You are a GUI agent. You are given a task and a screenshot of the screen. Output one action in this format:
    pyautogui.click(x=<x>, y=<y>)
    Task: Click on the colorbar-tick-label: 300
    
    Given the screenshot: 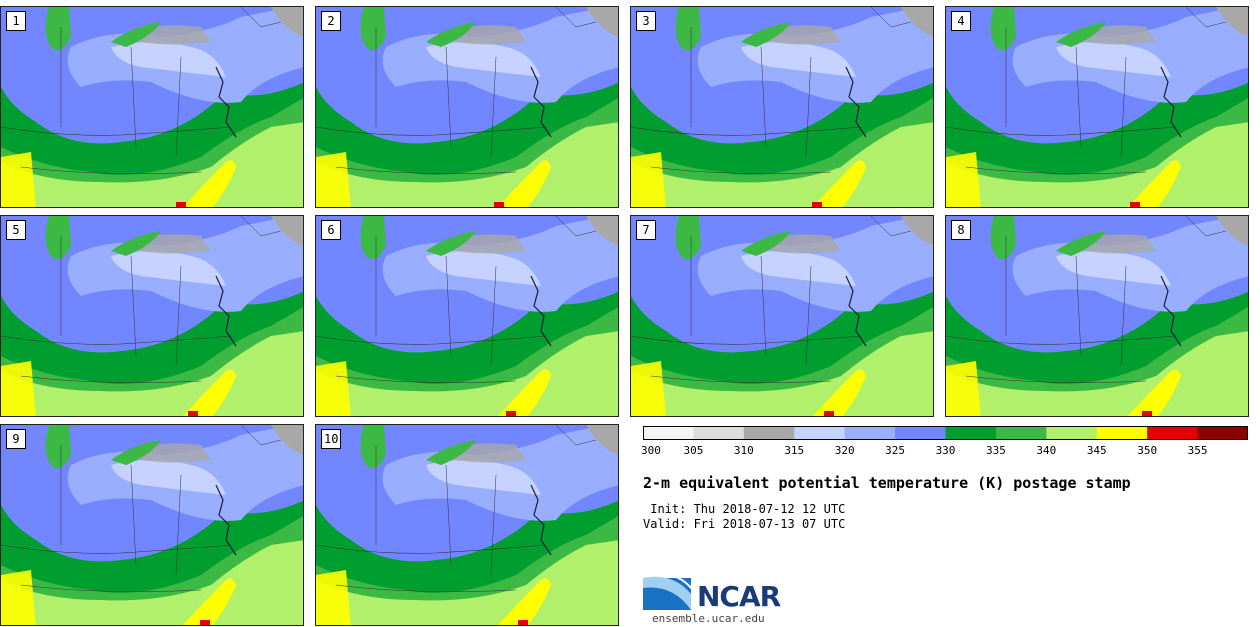 What is the action you would take?
    pyautogui.click(x=651, y=450)
    